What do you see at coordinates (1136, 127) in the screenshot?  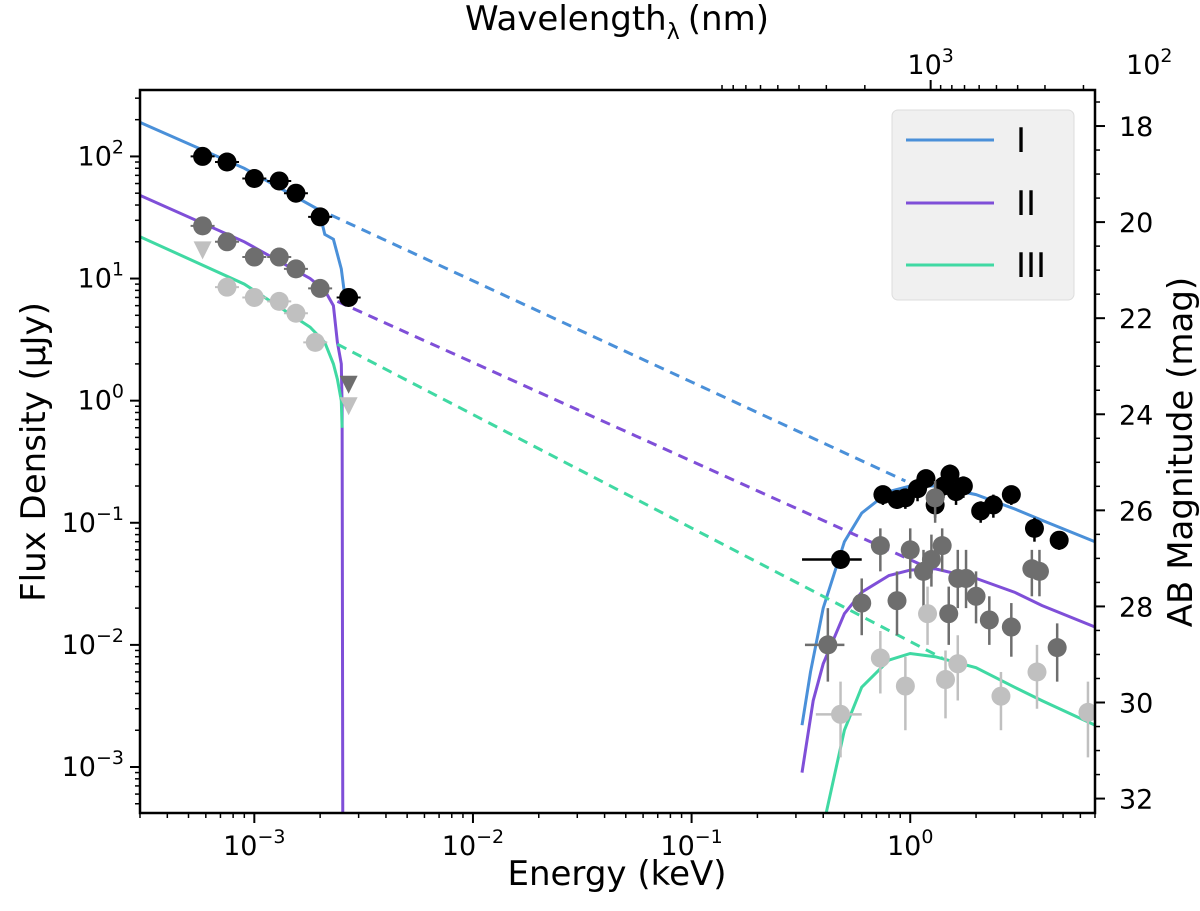 I see `right-tick-label-0: 18` at bounding box center [1136, 127].